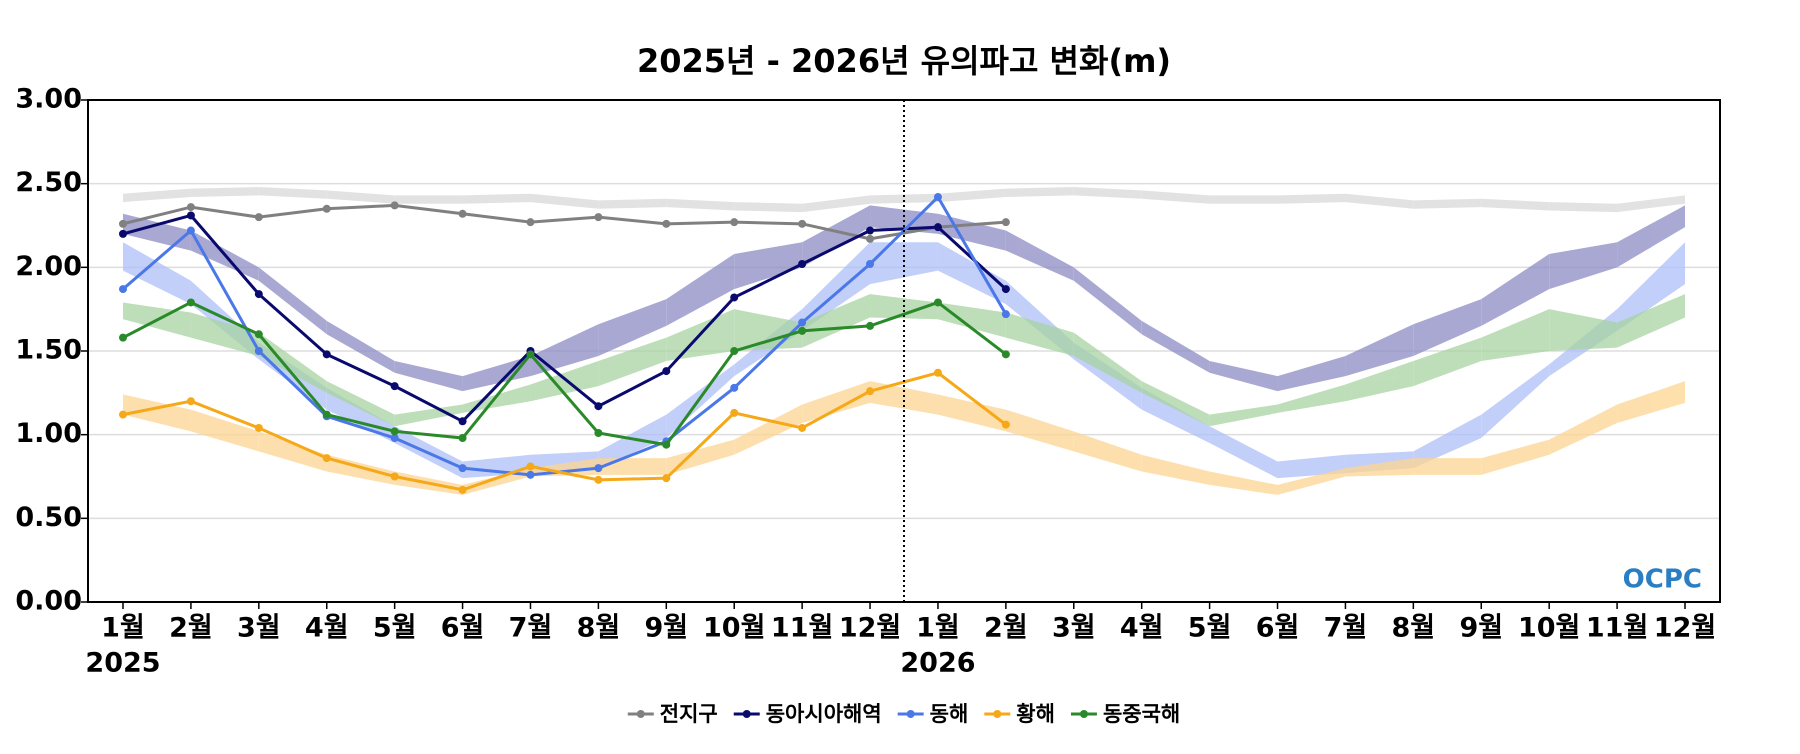 The width and height of the screenshot is (1800, 754). What do you see at coordinates (48, 99) in the screenshot?
I see `y-tick-label: 3.00` at bounding box center [48, 99].